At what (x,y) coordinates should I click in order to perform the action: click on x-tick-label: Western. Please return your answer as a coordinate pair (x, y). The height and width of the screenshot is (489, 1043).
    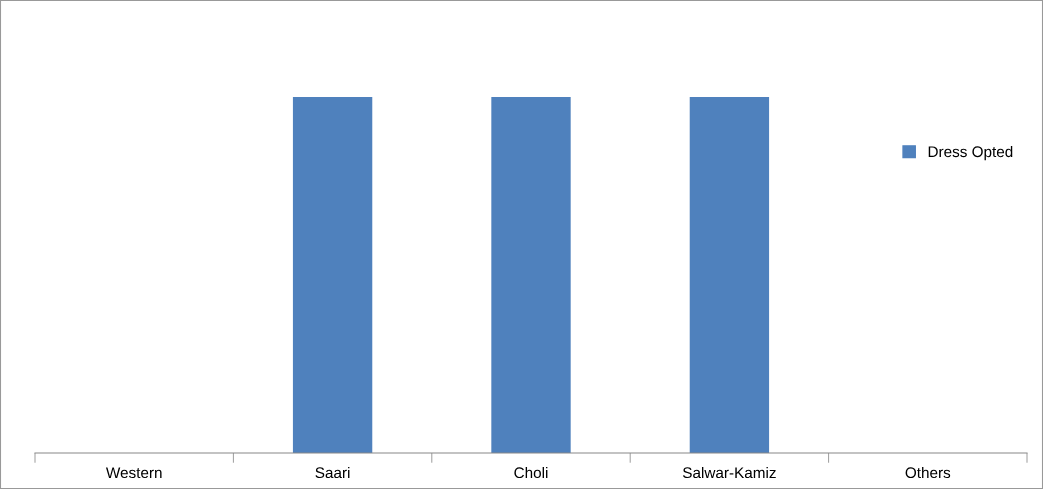
    Looking at the image, I should click on (133, 473).